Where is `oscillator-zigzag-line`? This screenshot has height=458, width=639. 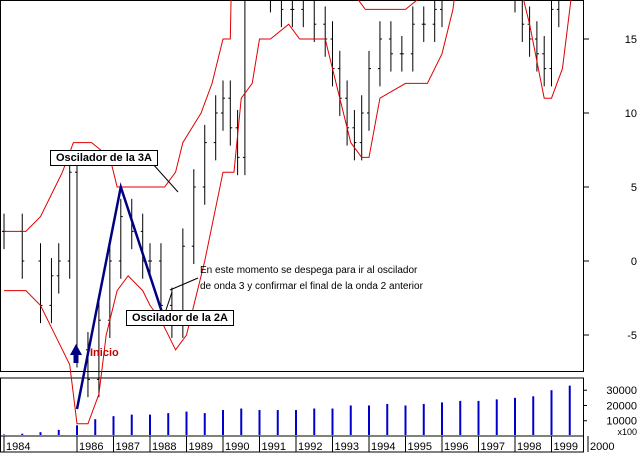 oscillator-zigzag-line is located at coordinates (120, 296).